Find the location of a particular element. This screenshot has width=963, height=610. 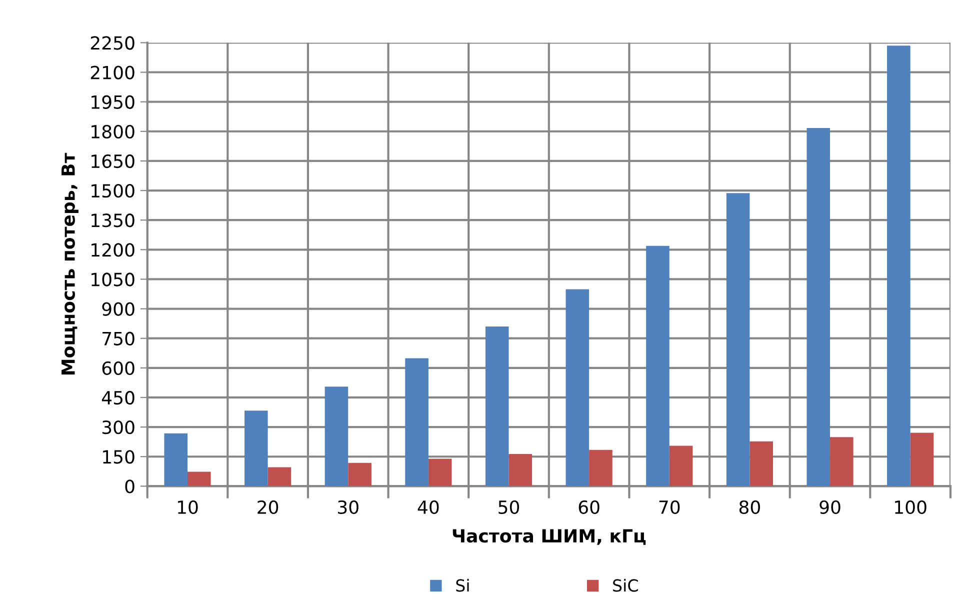

y-tick-label: 1050 is located at coordinates (113, 279).